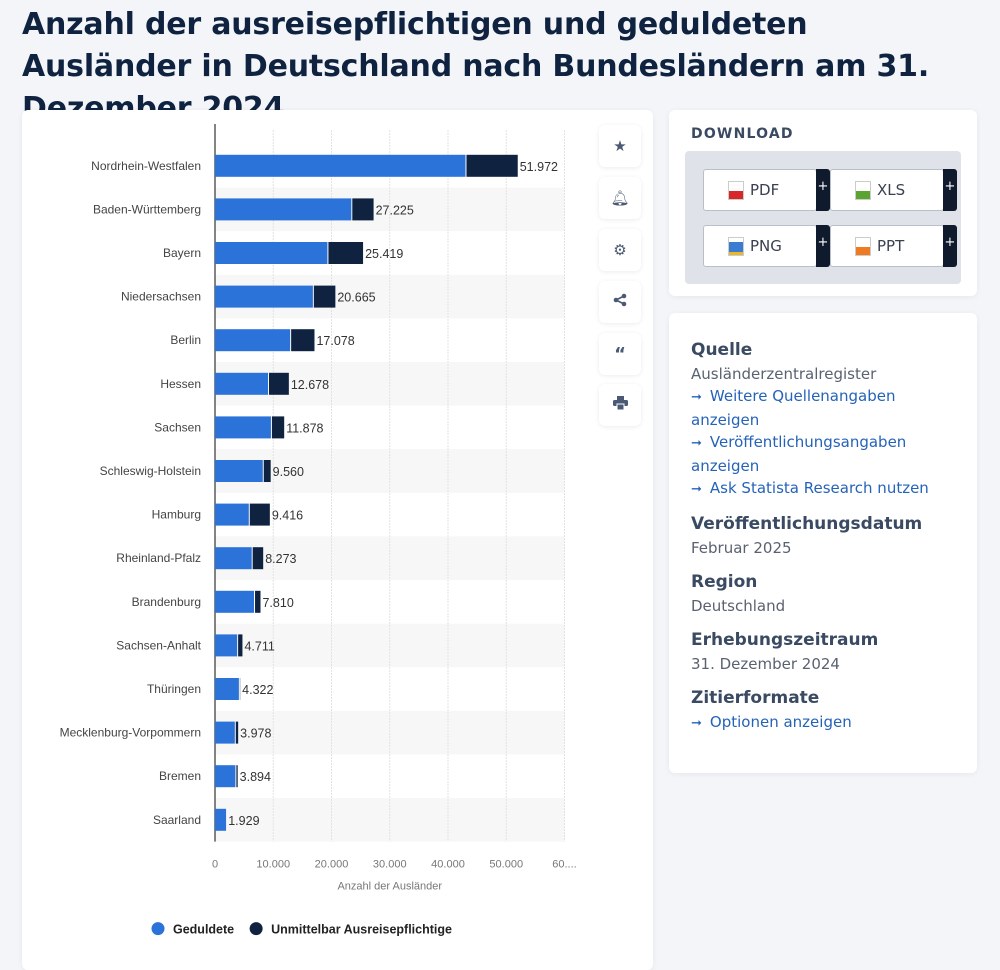  I want to click on total-value-label: 7.810, so click(277, 603).